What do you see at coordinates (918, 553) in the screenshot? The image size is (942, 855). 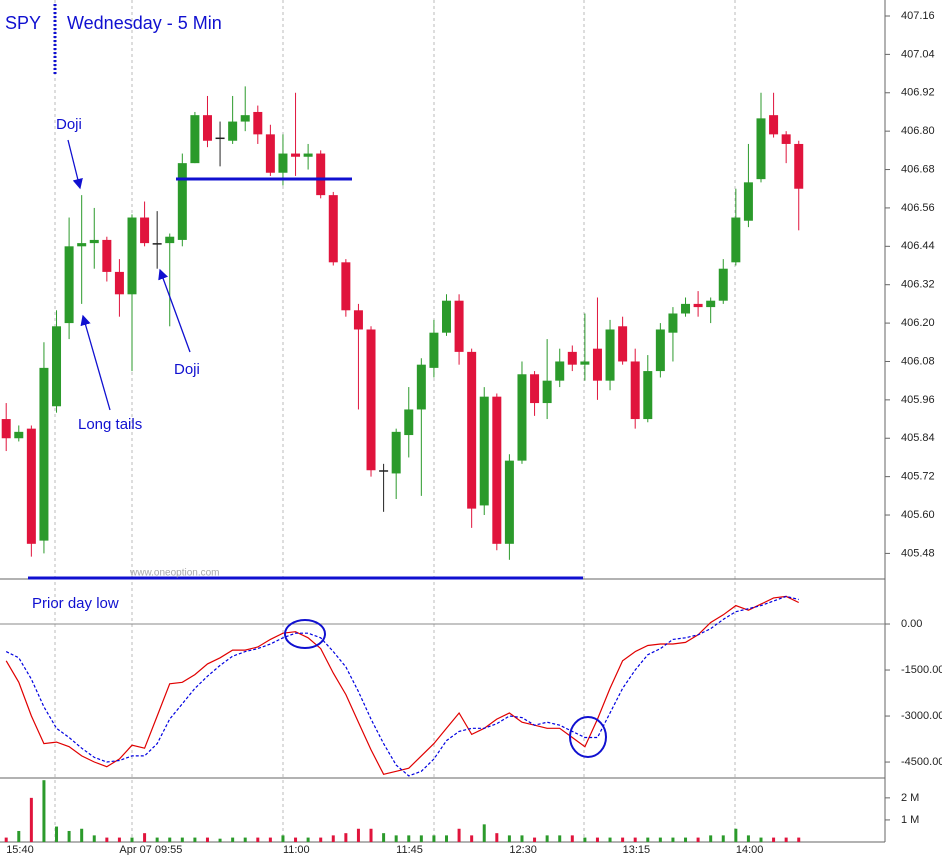 I see `y-tick-label: 405.48` at bounding box center [918, 553].